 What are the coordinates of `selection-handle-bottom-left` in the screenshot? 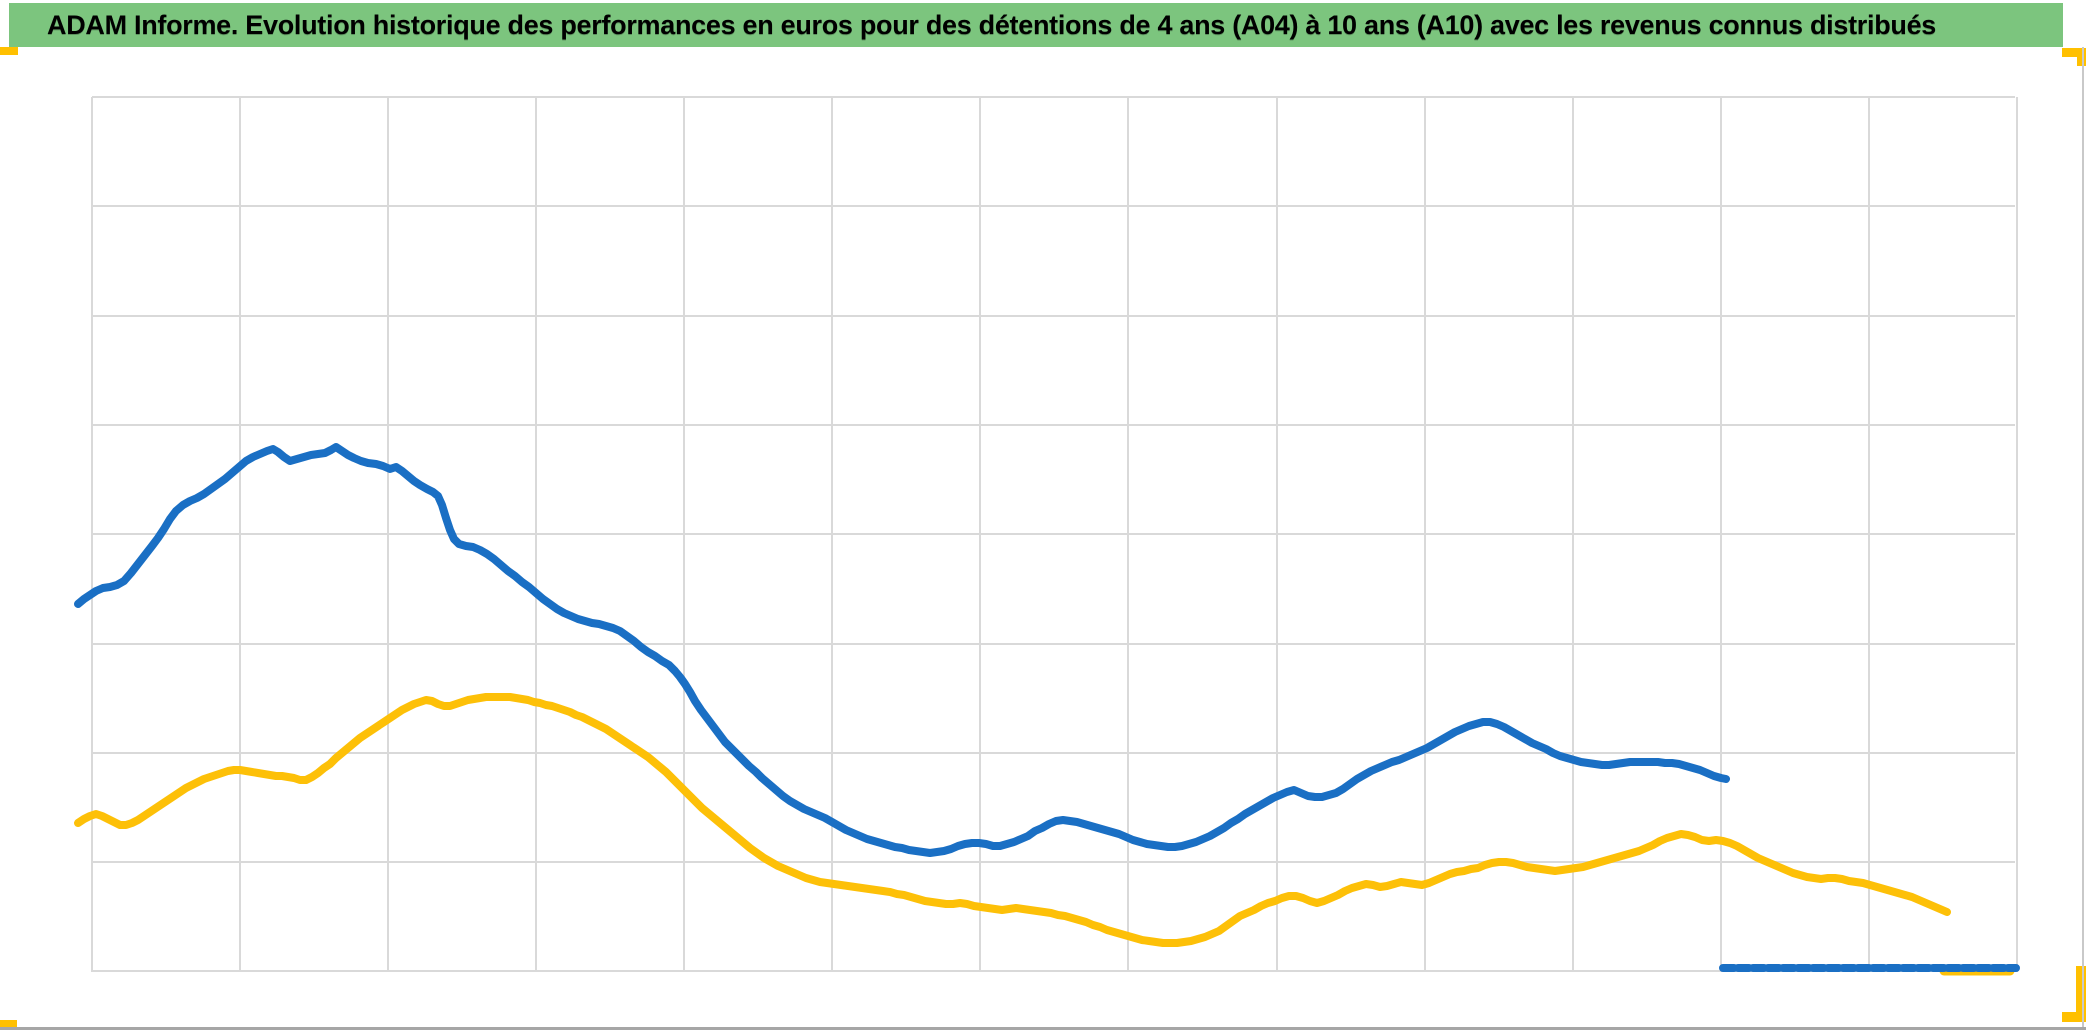 It's located at (8, 1024).